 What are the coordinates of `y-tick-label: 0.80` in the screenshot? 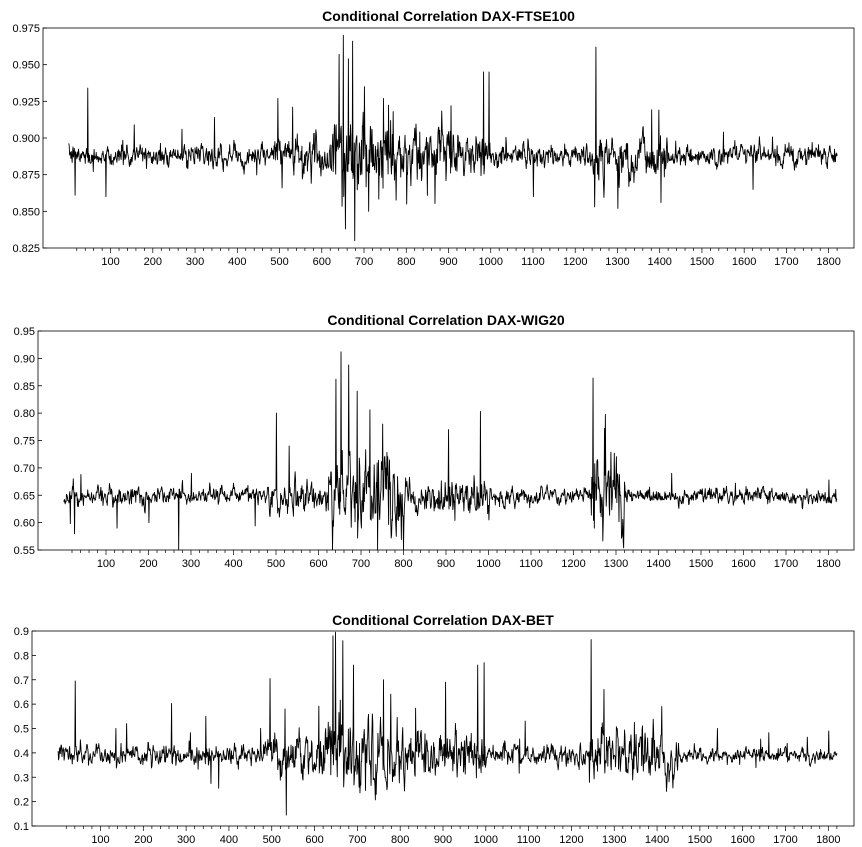 It's located at (24, 414).